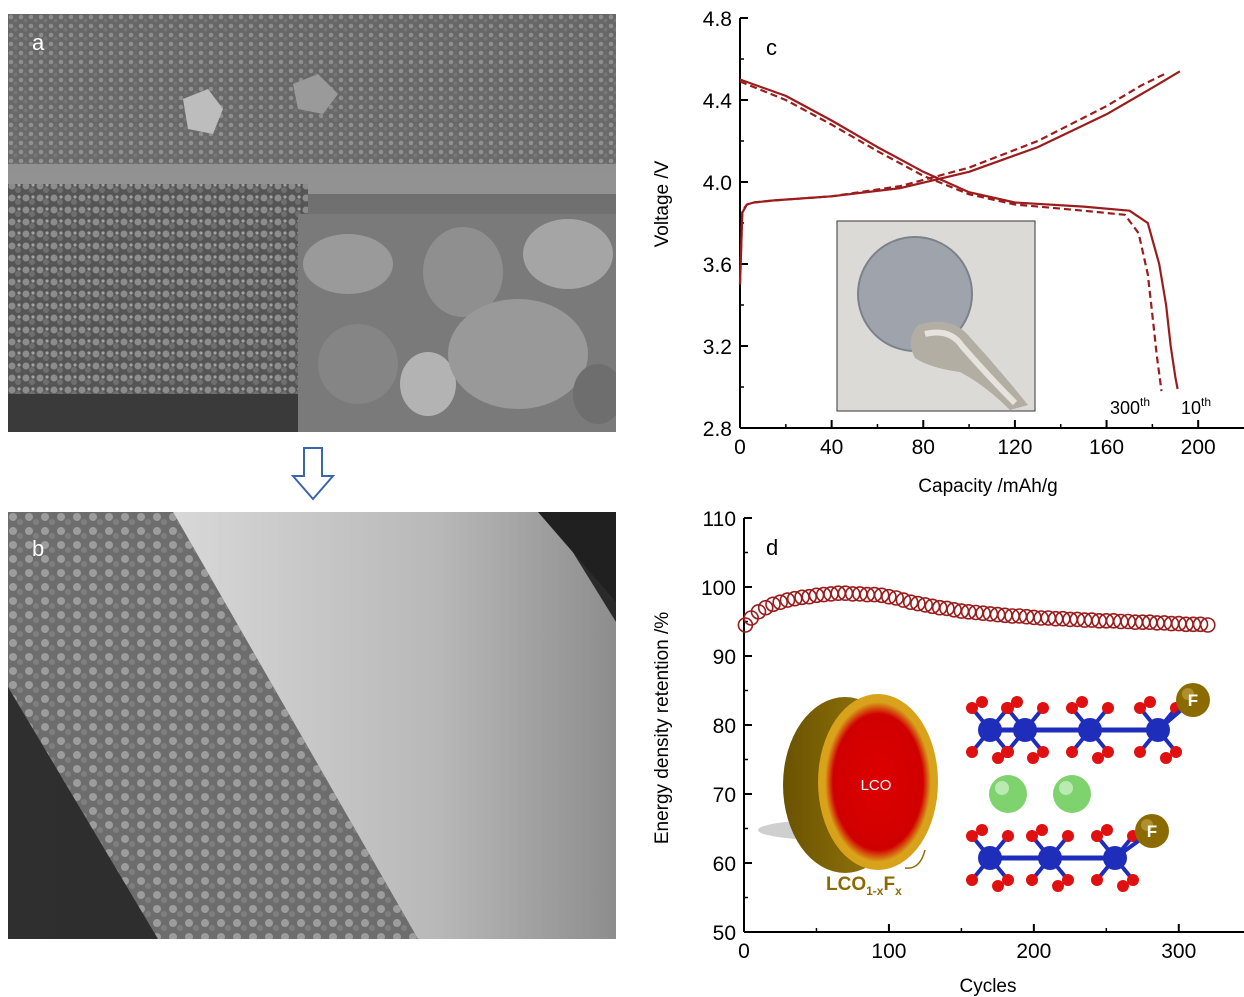 The height and width of the screenshot is (997, 1244). I want to click on x-axis-label-c: Capacity /mAh/g, so click(987, 486).